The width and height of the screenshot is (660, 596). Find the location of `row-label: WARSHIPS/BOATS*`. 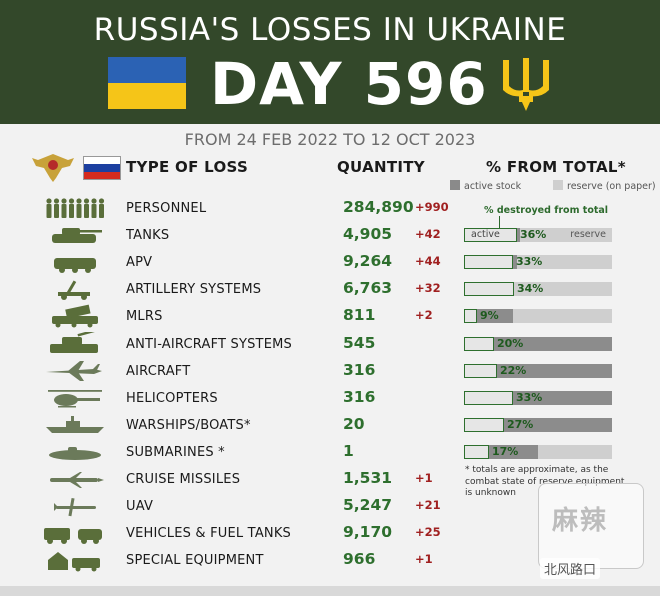

row-label: WARSHIPS/BOATS* is located at coordinates (188, 425).